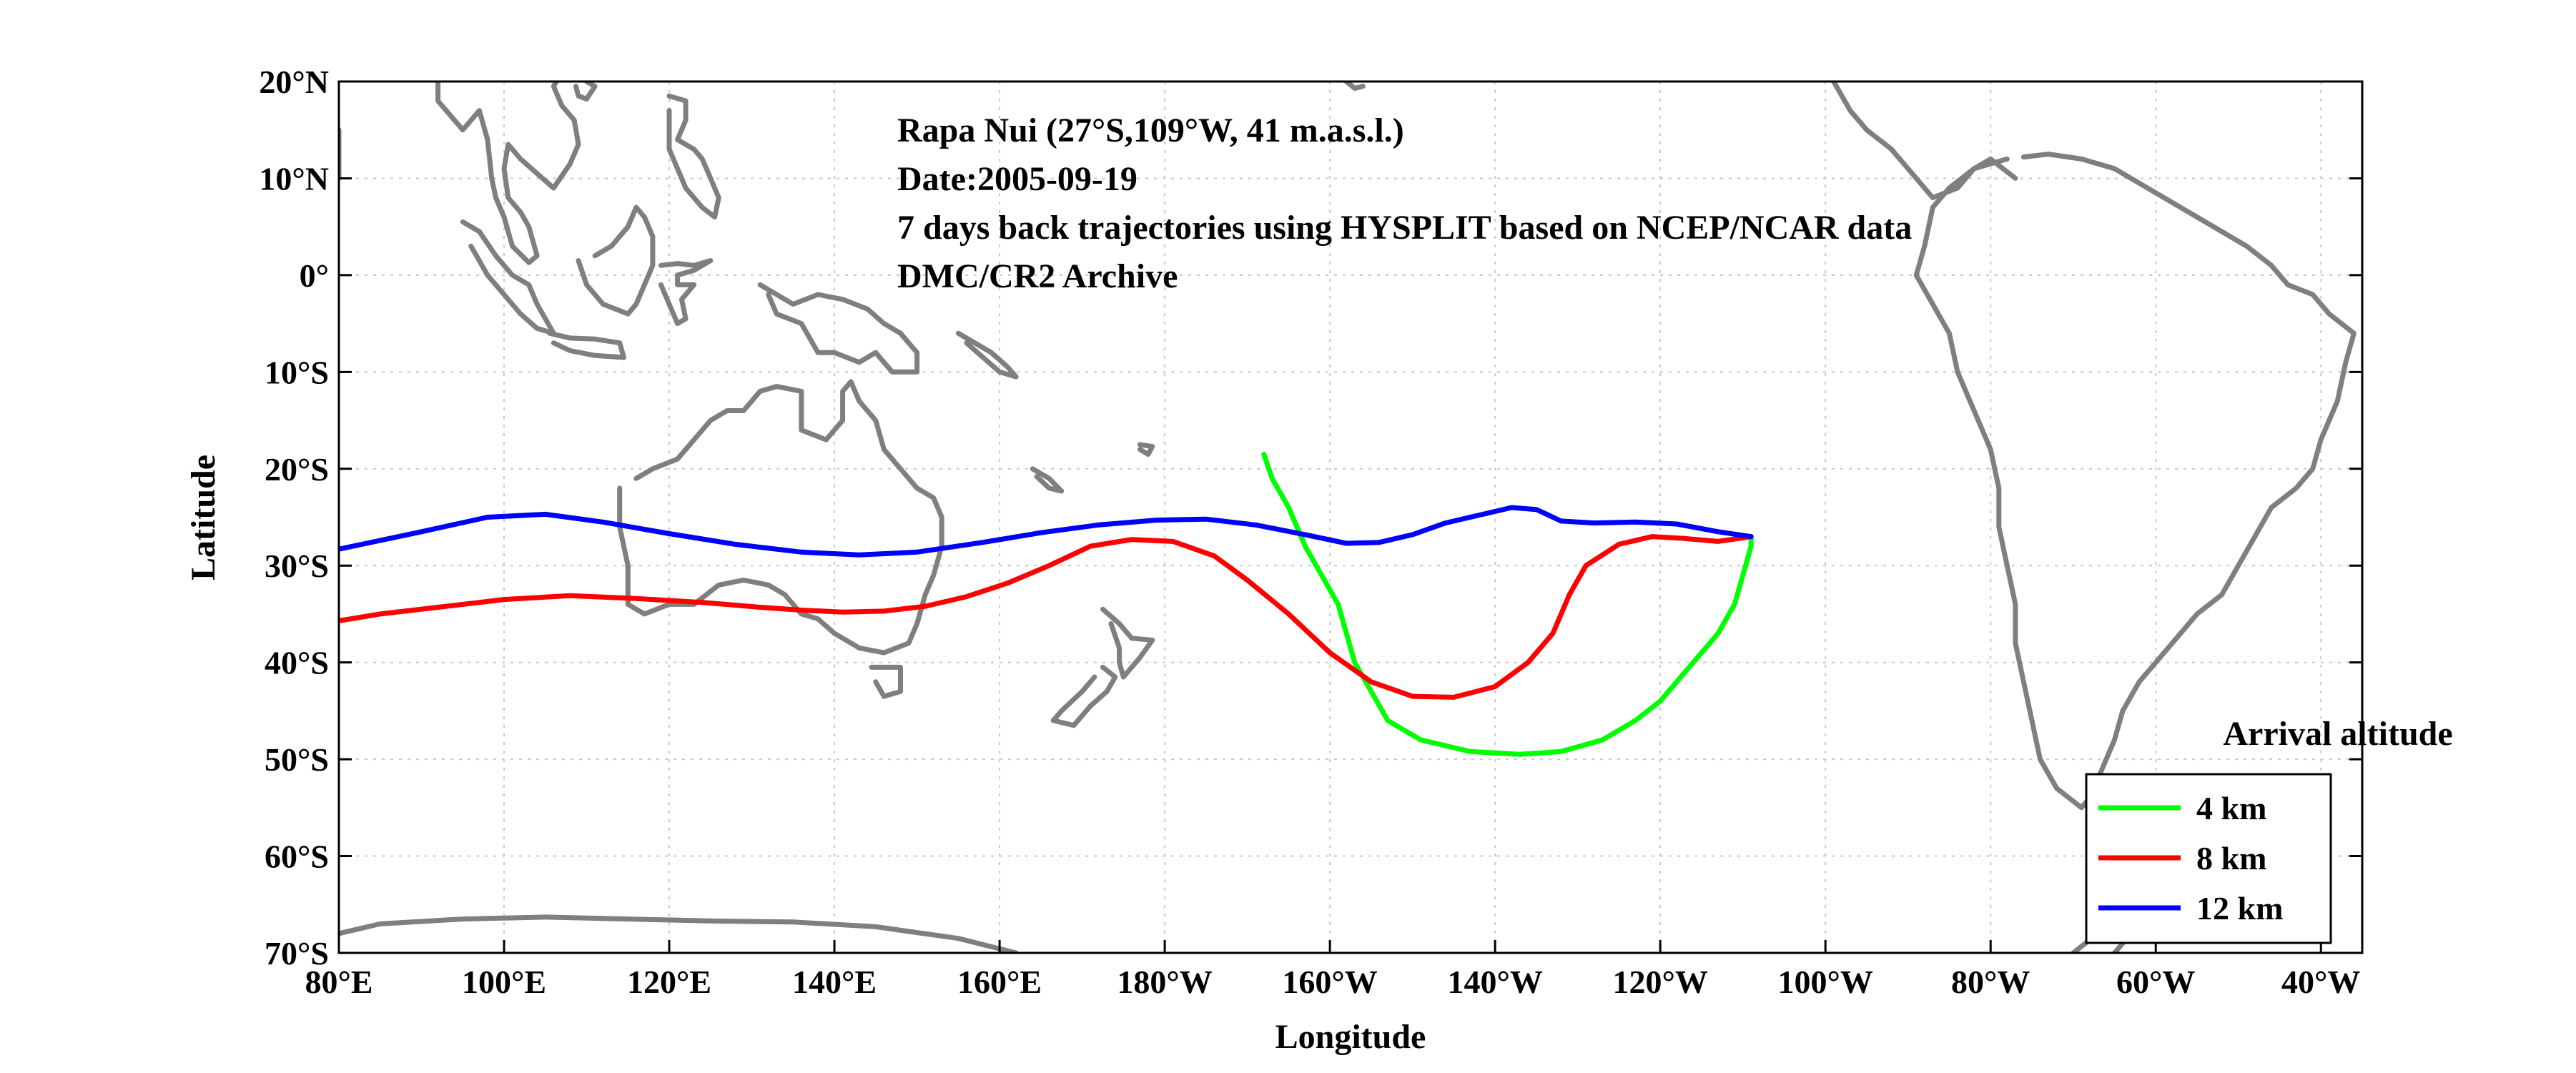 The width and height of the screenshot is (2576, 1073). I want to click on trajectory-8km, so click(1046, 617).